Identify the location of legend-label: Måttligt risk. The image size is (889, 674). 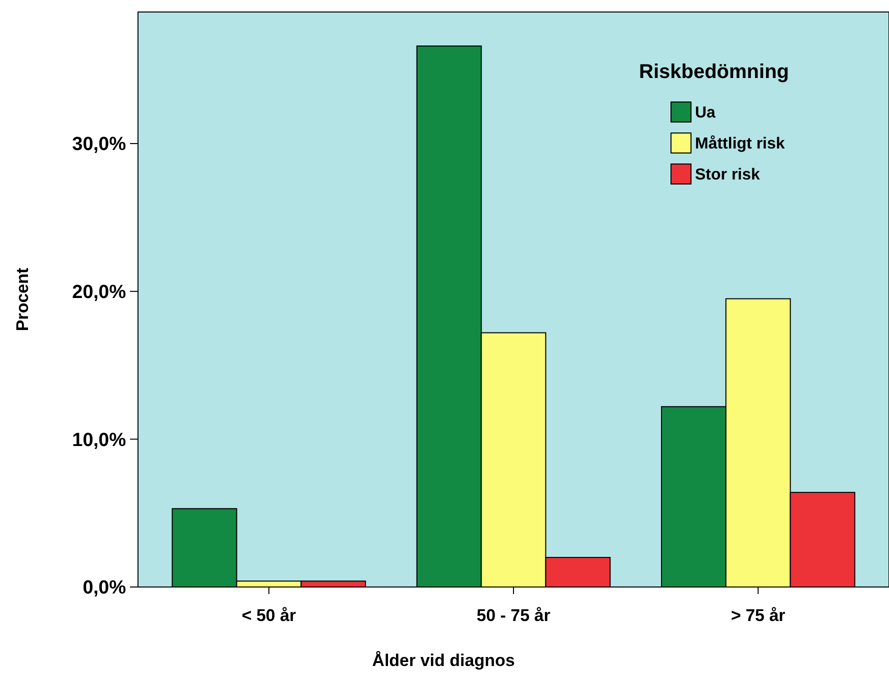
(740, 143).